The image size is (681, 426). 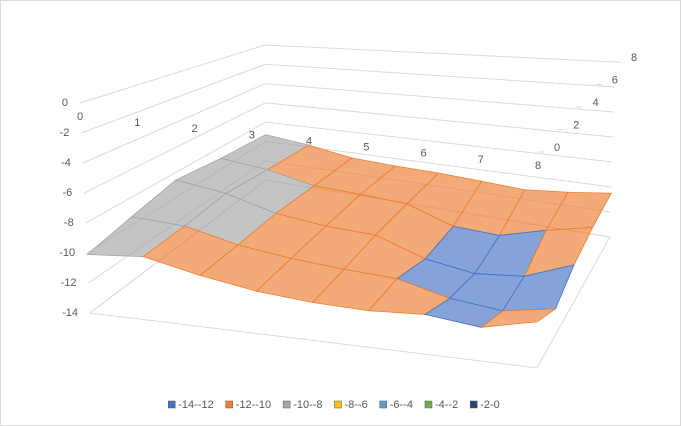 What do you see at coordinates (194, 129) in the screenshot?
I see `x-tick-label: 2` at bounding box center [194, 129].